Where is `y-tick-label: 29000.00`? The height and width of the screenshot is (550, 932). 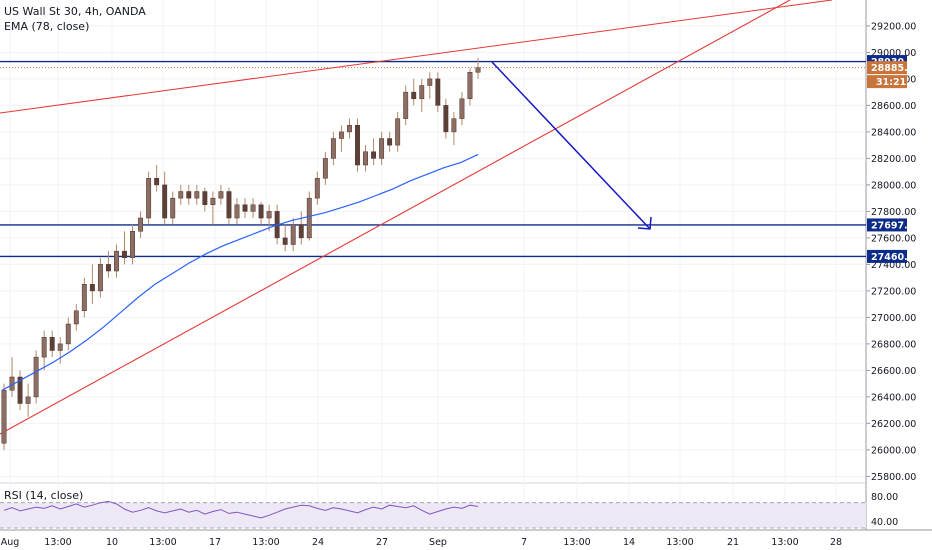
y-tick-label: 29000.00 is located at coordinates (893, 53).